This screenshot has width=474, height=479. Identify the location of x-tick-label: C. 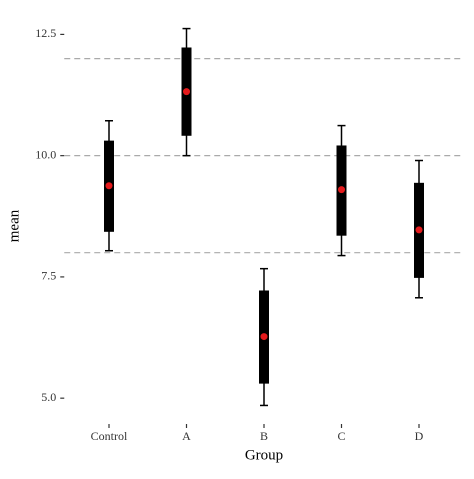
(341, 436).